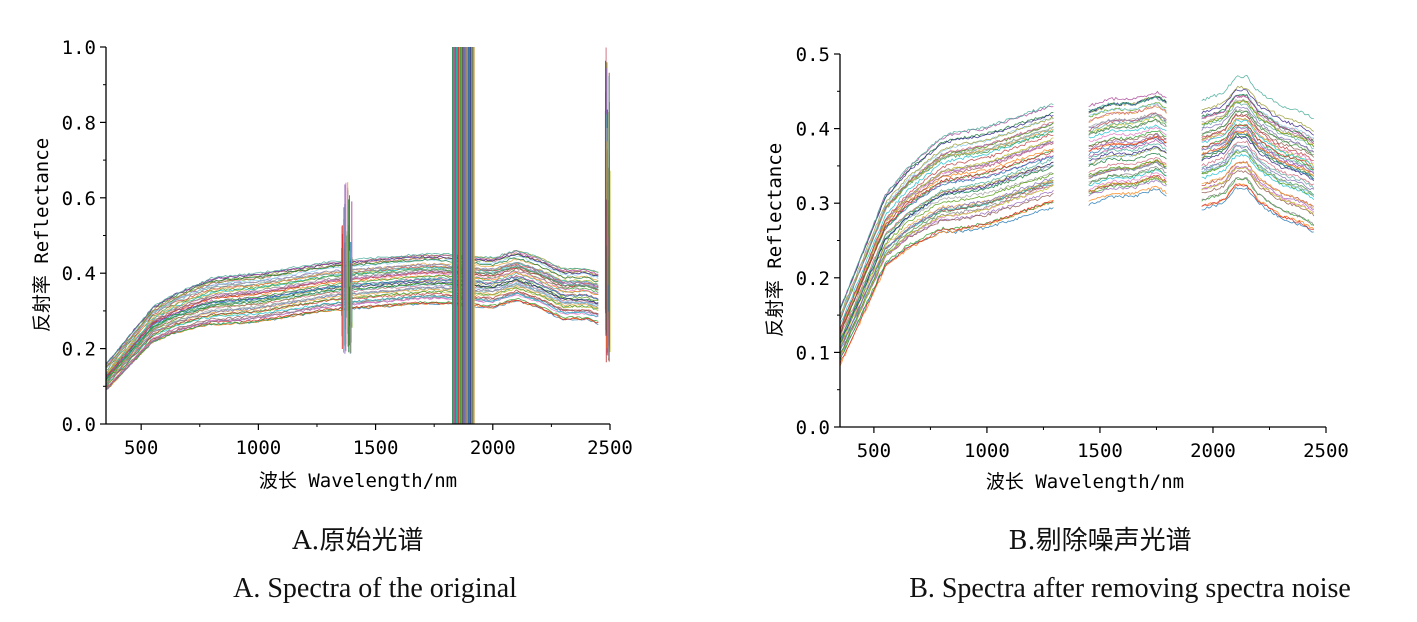  Describe the element at coordinates (79, 199) in the screenshot. I see `panel-a-y-tick-label: 0.6` at that location.